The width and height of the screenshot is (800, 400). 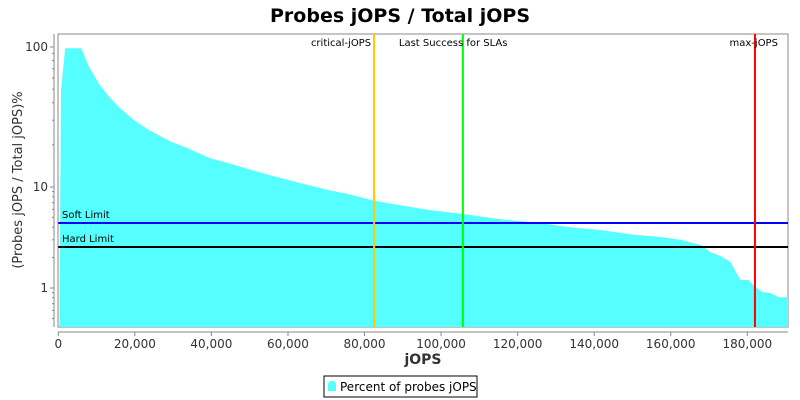 What do you see at coordinates (44, 288) in the screenshot?
I see `y-tick-label: 1` at bounding box center [44, 288].